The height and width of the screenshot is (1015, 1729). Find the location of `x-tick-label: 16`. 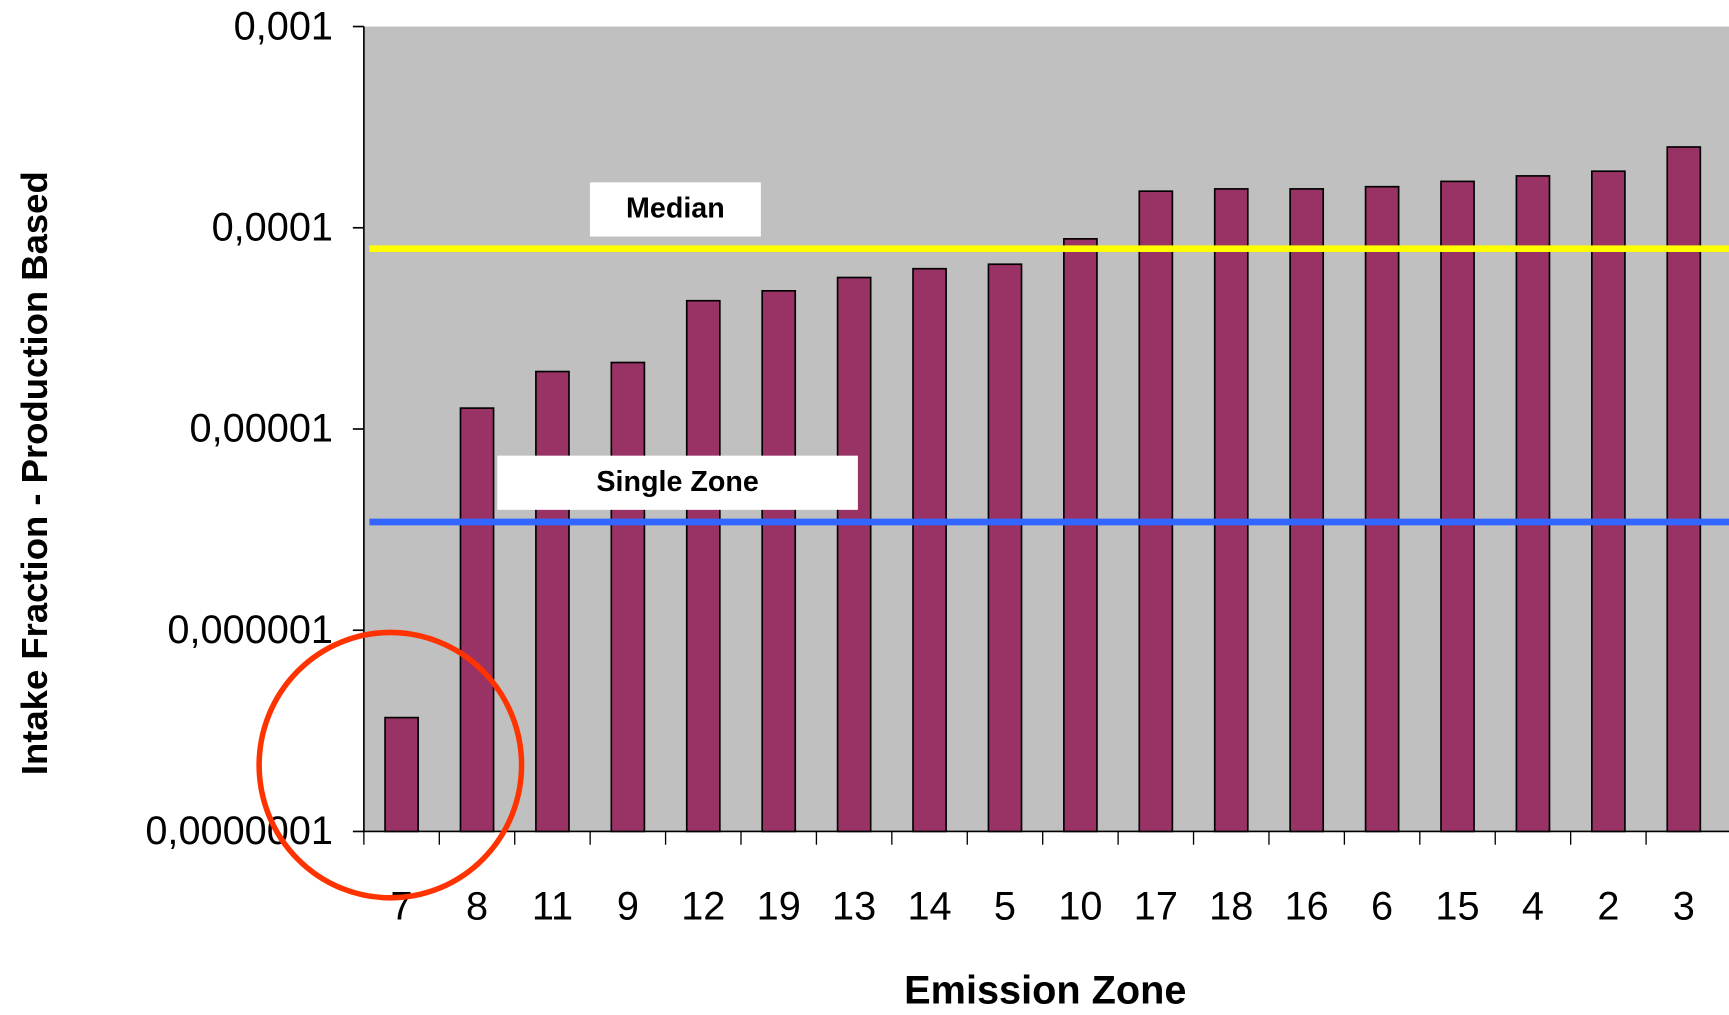

x-tick-label: 16 is located at coordinates (1307, 906).